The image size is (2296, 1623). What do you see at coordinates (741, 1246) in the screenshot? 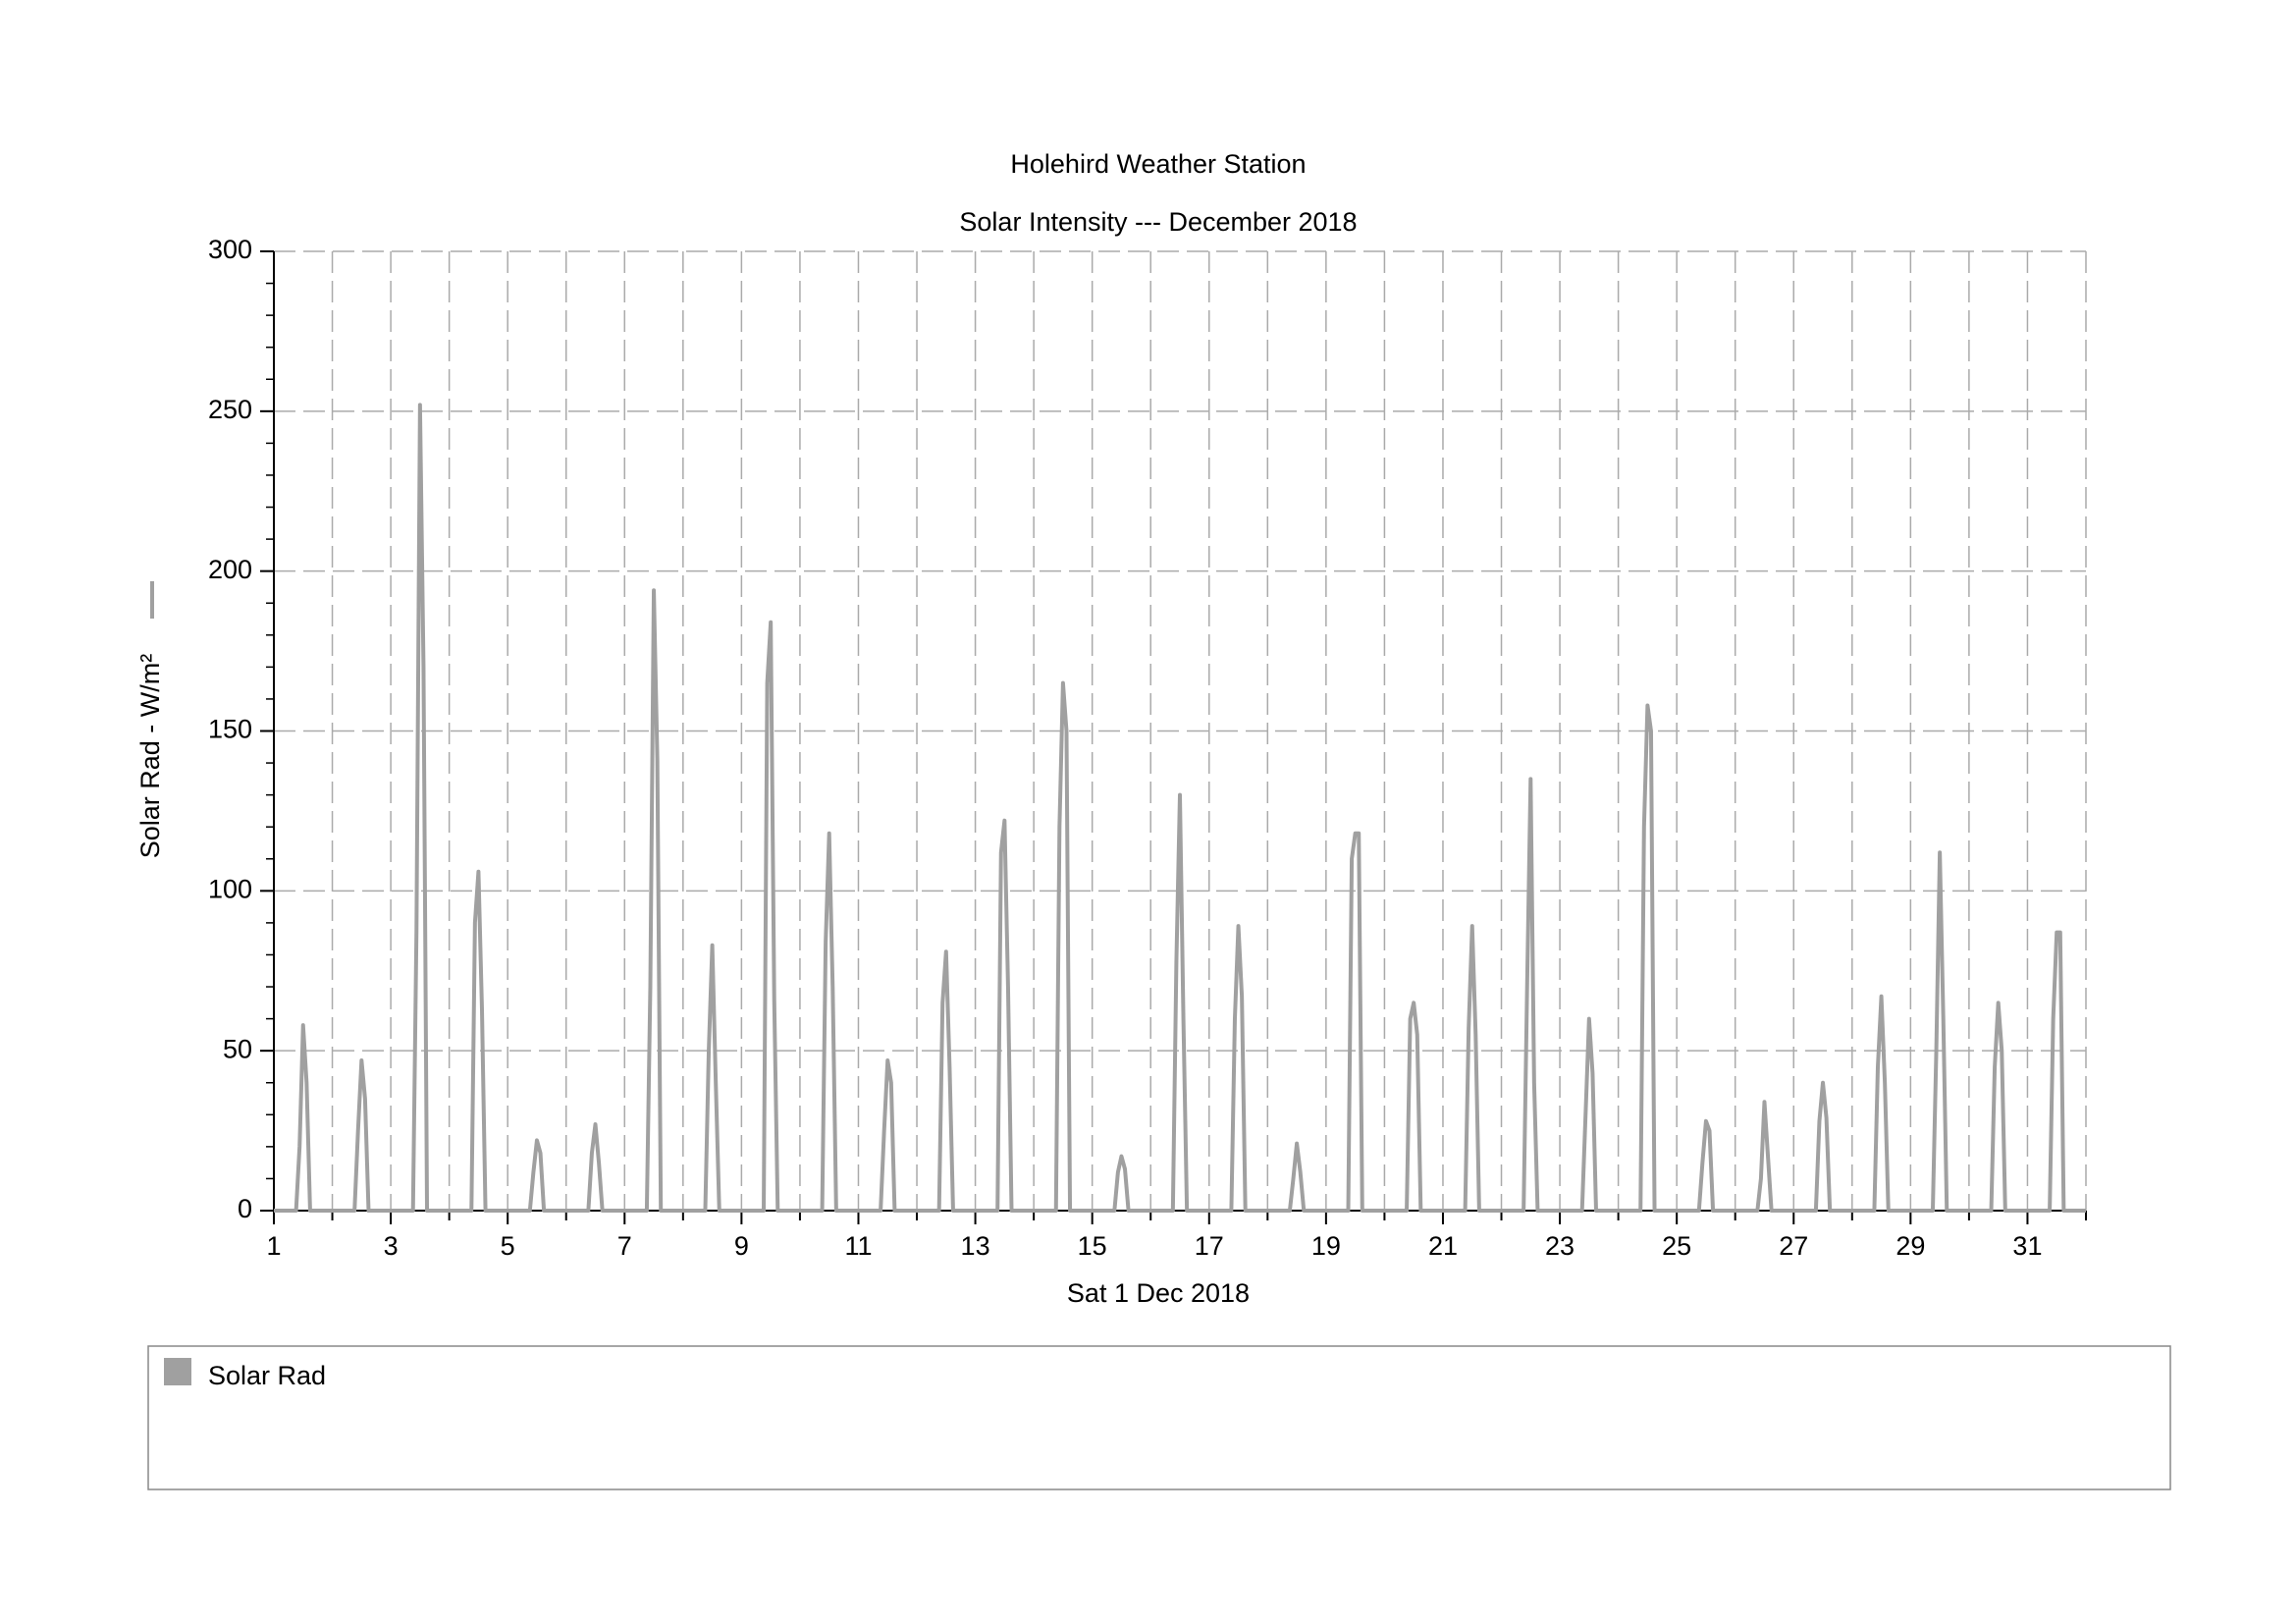
I see `x-tick-label: 9` at bounding box center [741, 1246].